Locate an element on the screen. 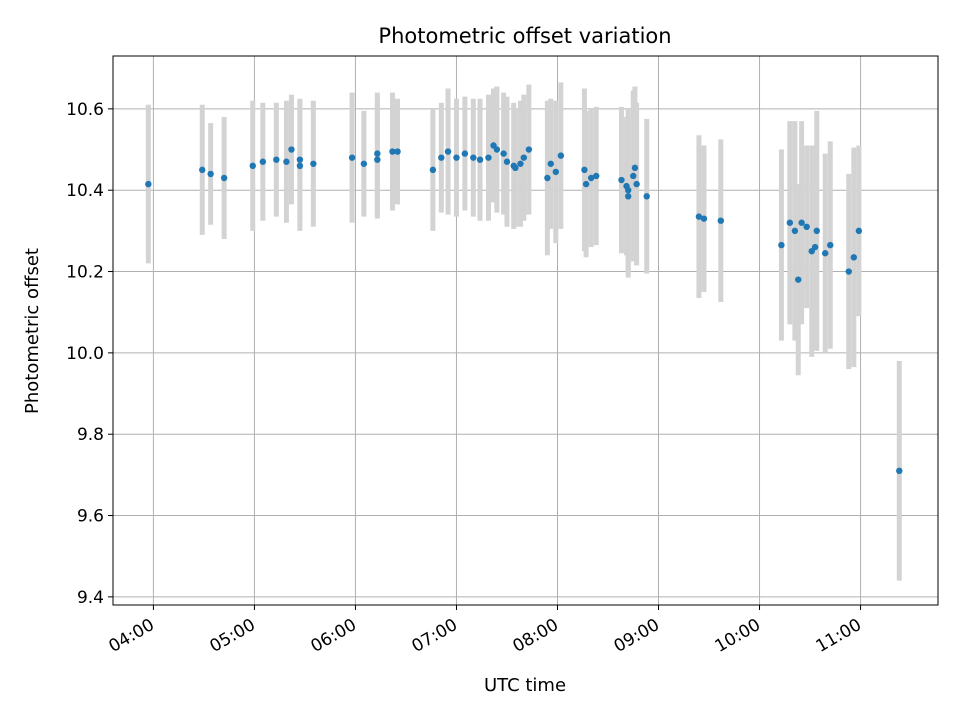 This screenshot has width=960, height=720. y-axis-label: Photometric offset is located at coordinates (32, 331).